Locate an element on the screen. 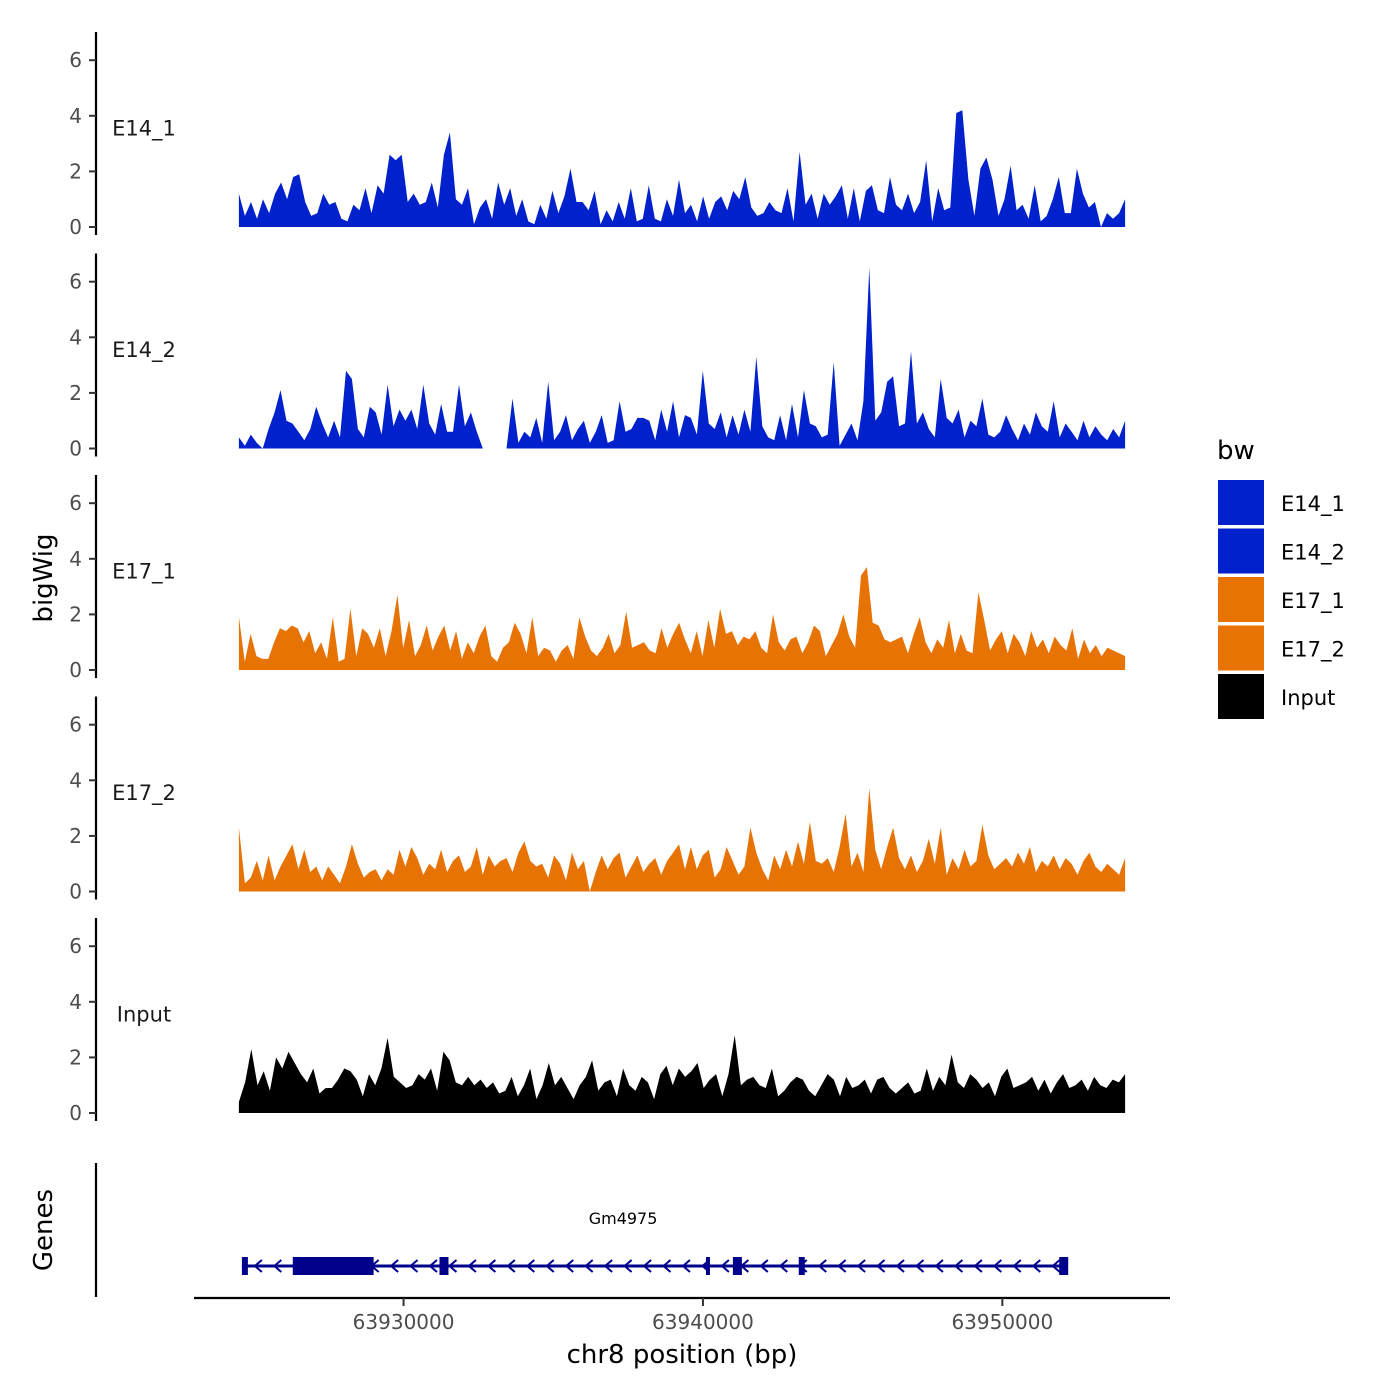  signal-area-Input is located at coordinates (682, 1074).